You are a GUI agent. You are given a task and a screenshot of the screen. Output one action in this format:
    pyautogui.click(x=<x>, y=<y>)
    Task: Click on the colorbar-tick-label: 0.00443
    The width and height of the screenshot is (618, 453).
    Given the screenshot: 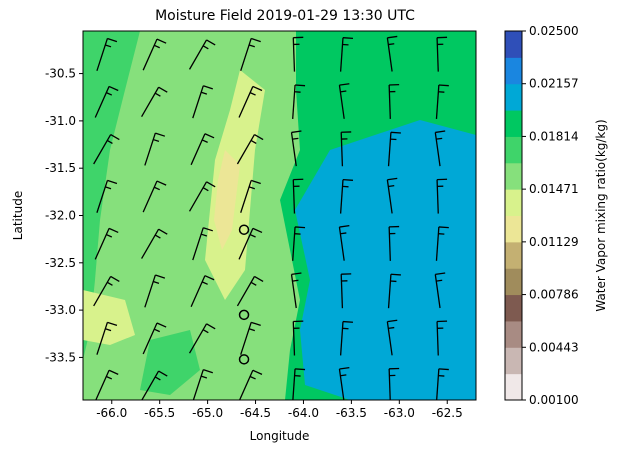 What is the action you would take?
    pyautogui.click(x=554, y=347)
    